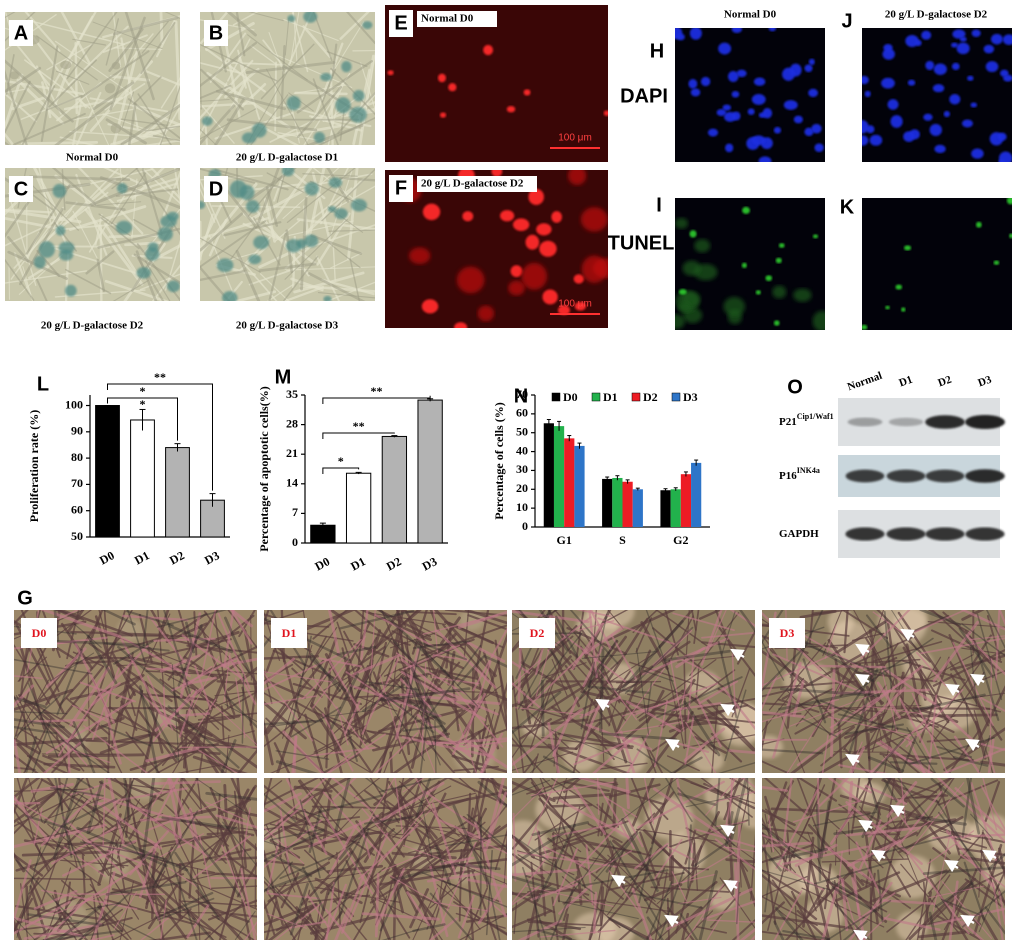  I want to click on legend-label: D0, so click(570, 397).